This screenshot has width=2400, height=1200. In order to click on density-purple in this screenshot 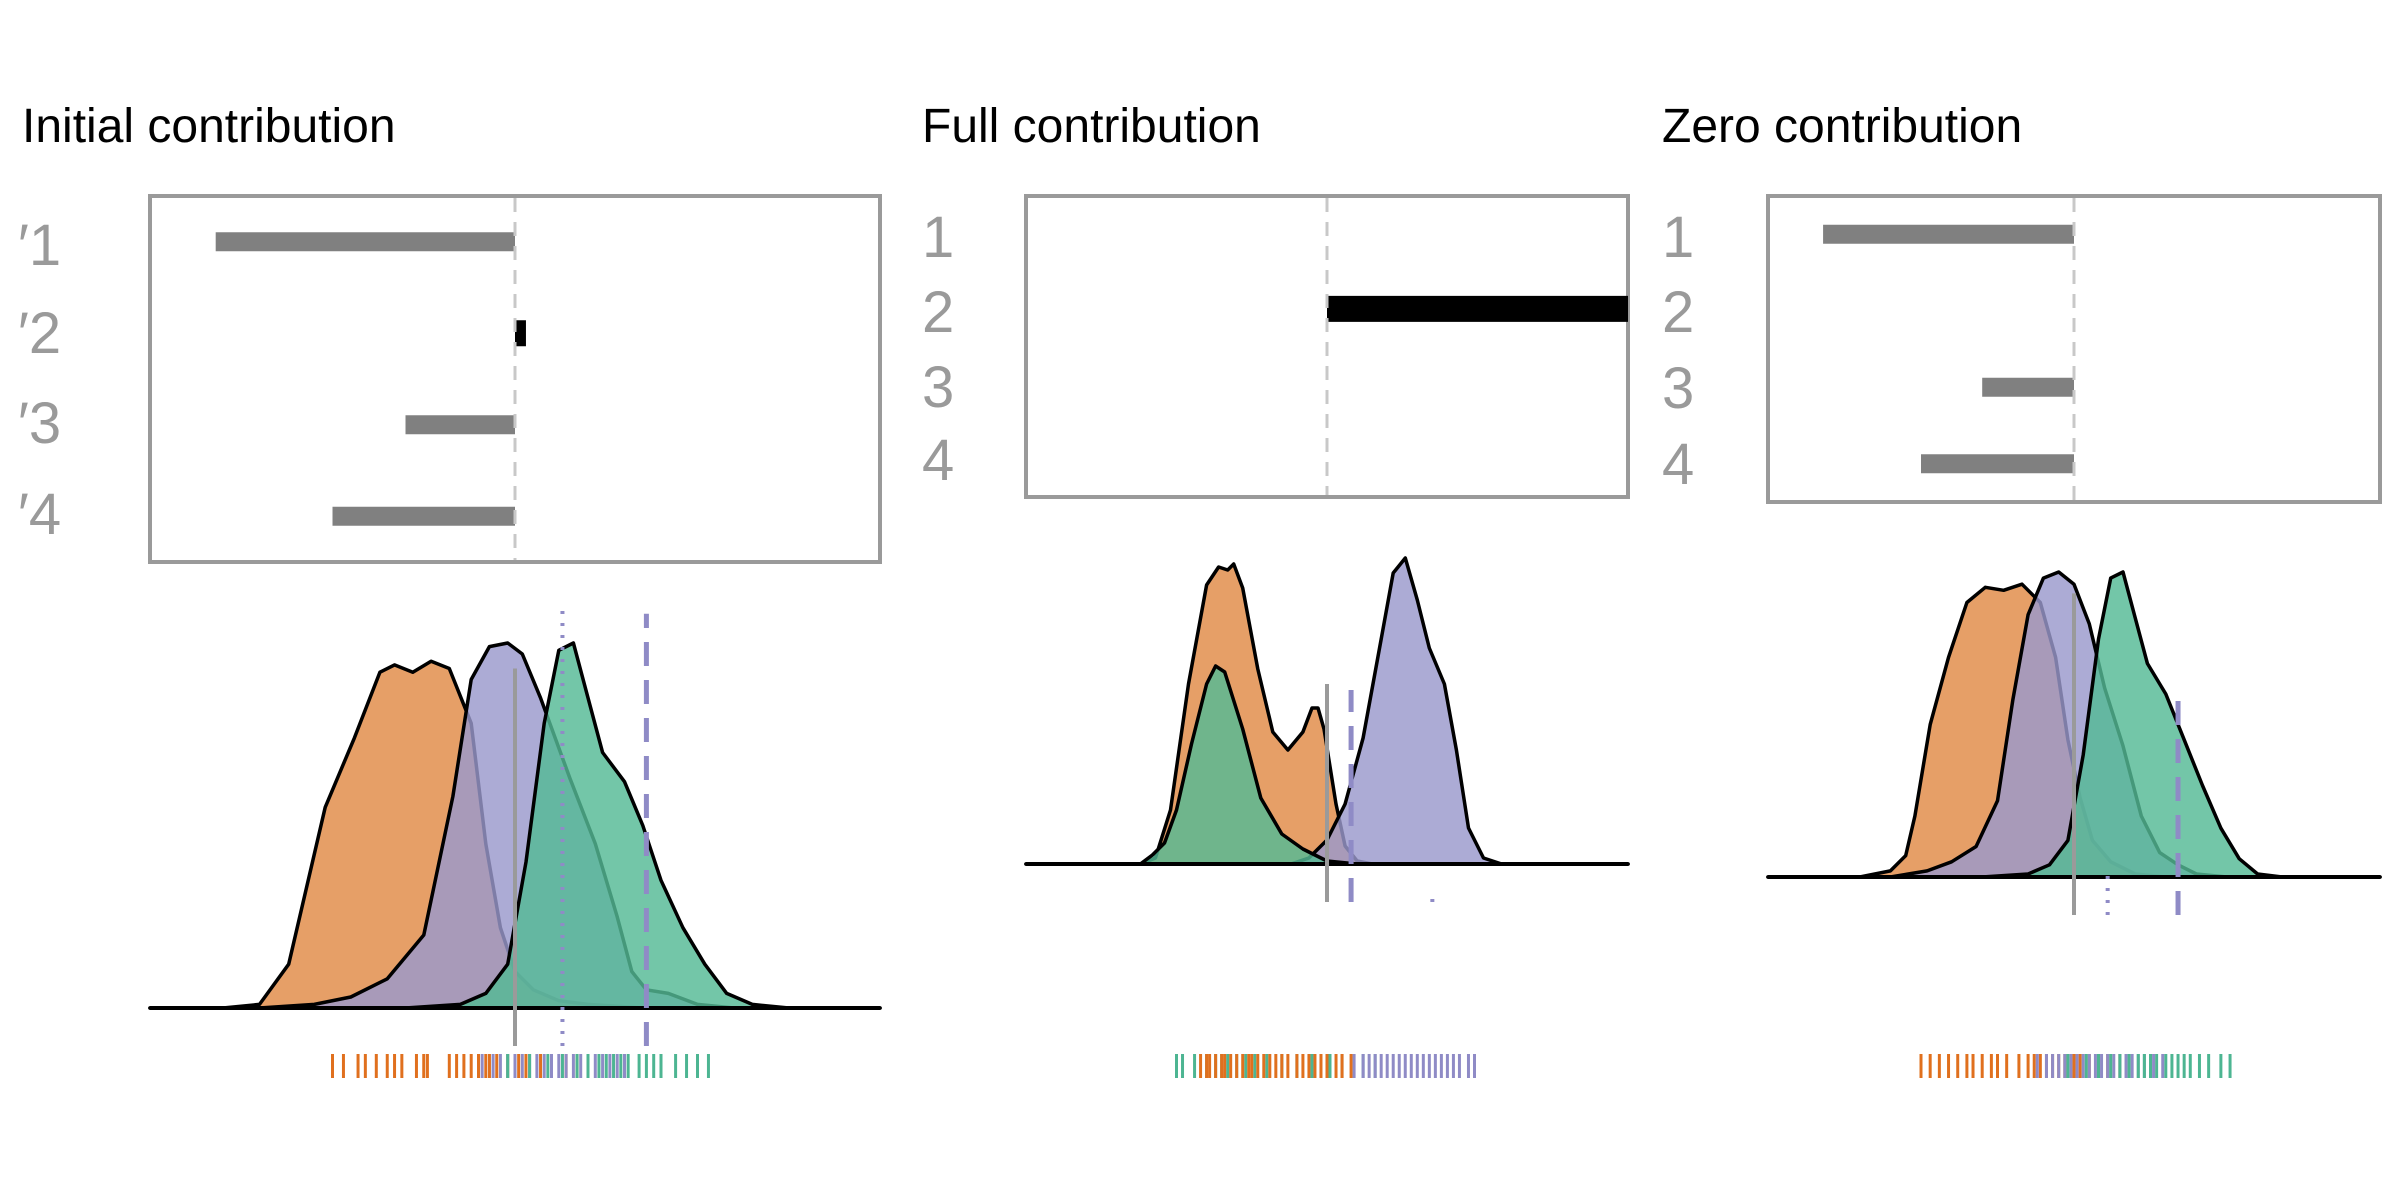, I will do `click(1327, 711)`.